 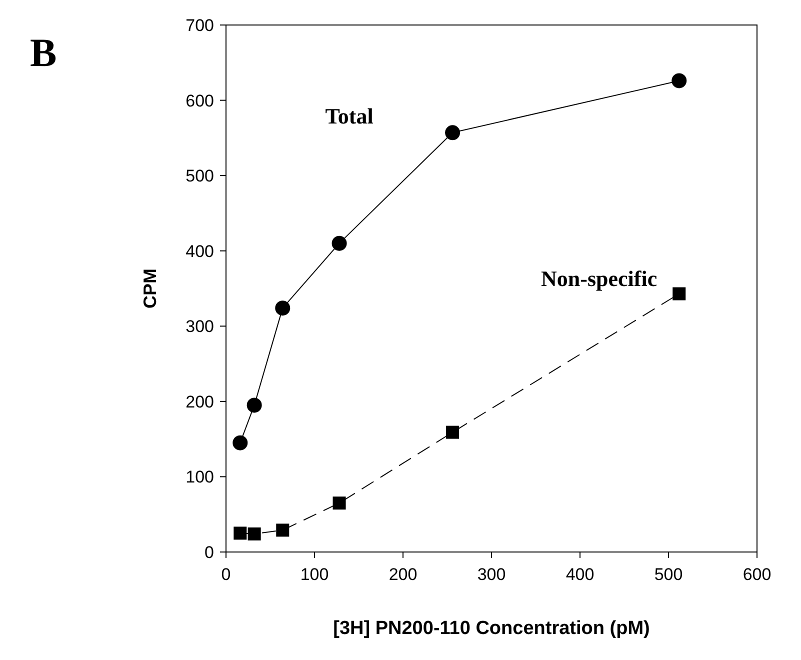 What do you see at coordinates (43, 52) in the screenshot?
I see `text: B` at bounding box center [43, 52].